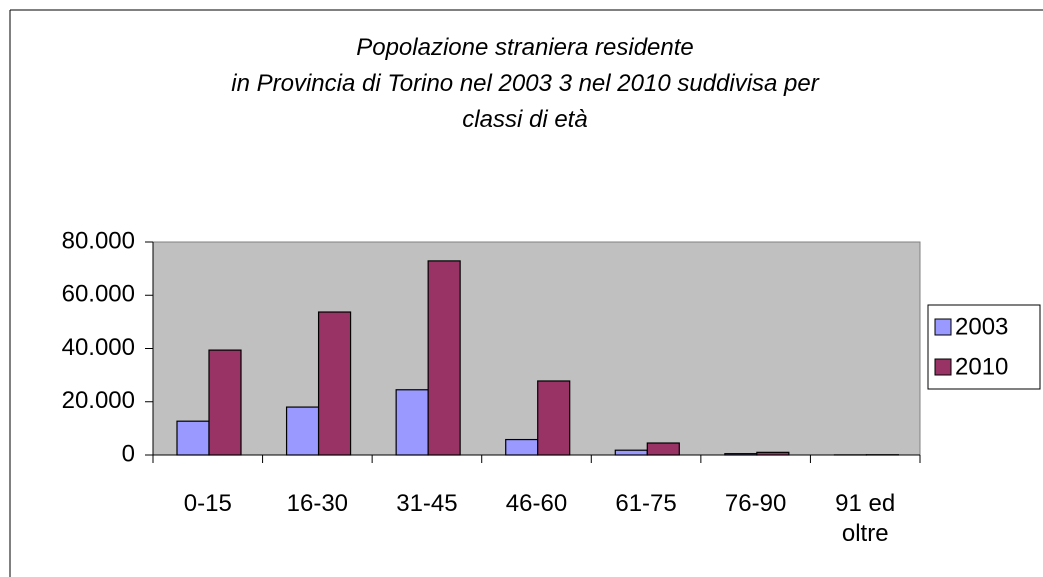 The width and height of the screenshot is (1043, 577). Describe the element at coordinates (865, 518) in the screenshot. I see `x-tick-label: 91 ed oltre` at that location.